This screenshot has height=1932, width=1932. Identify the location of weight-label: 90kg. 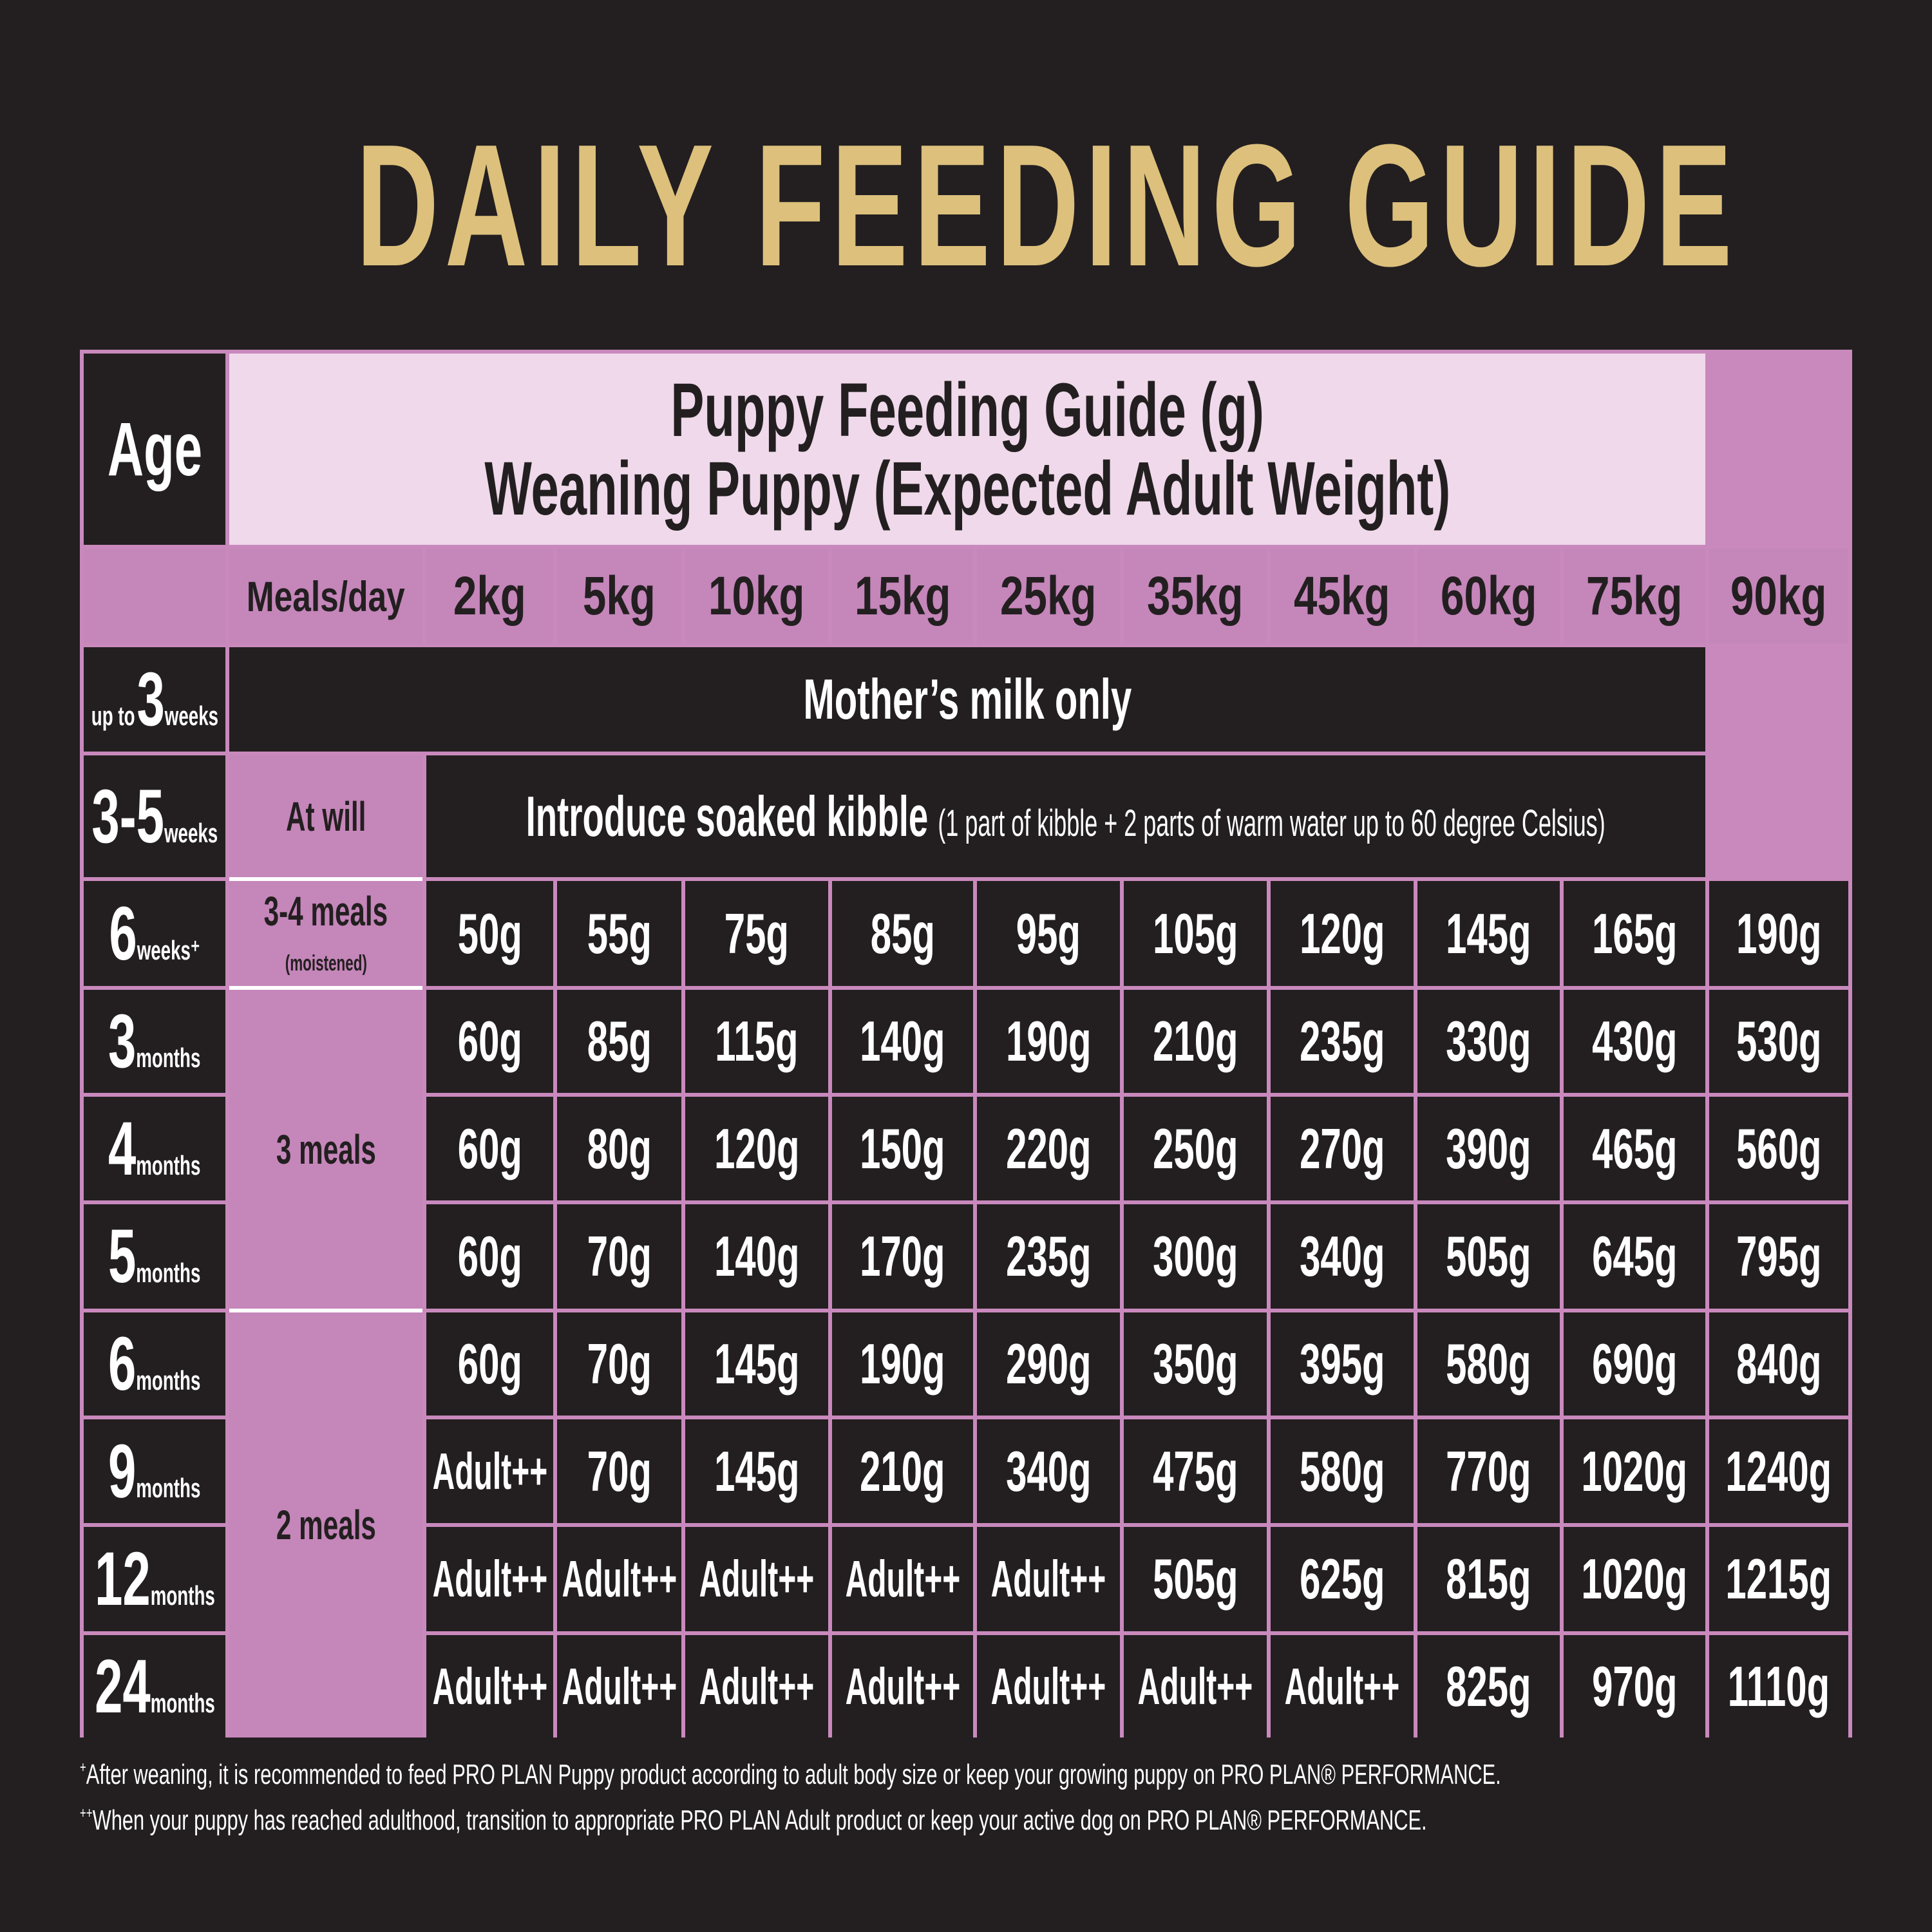
(1779, 595).